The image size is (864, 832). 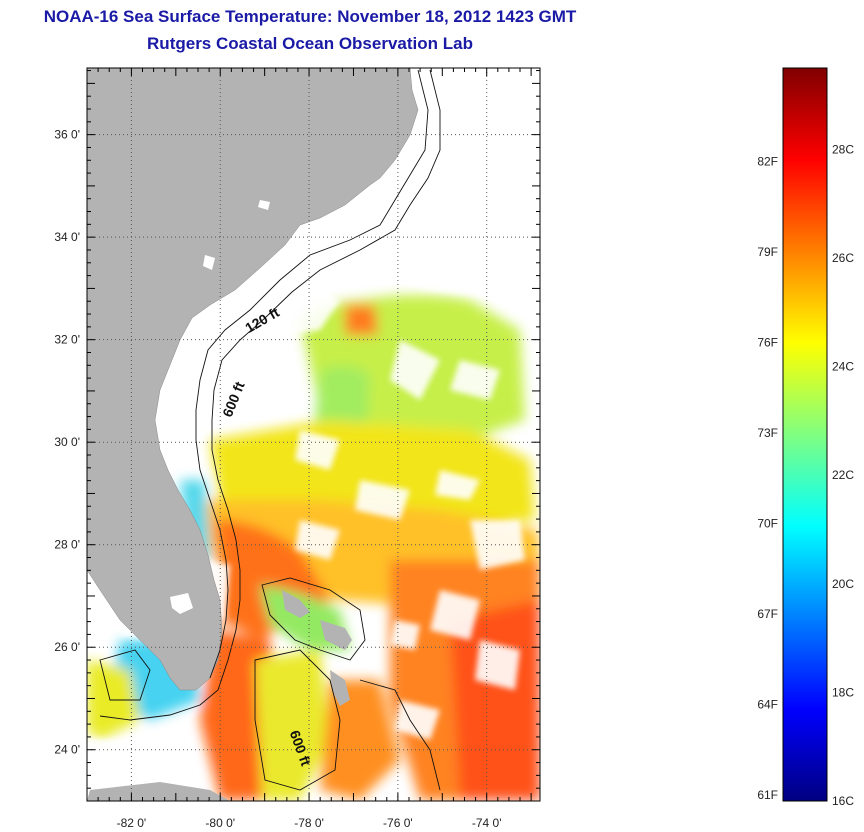 I want to click on latitude-labels: 24 0' 26 0' 28 0' 30 0' 32 0' 34 0' 36 0', so click(x=67, y=442).